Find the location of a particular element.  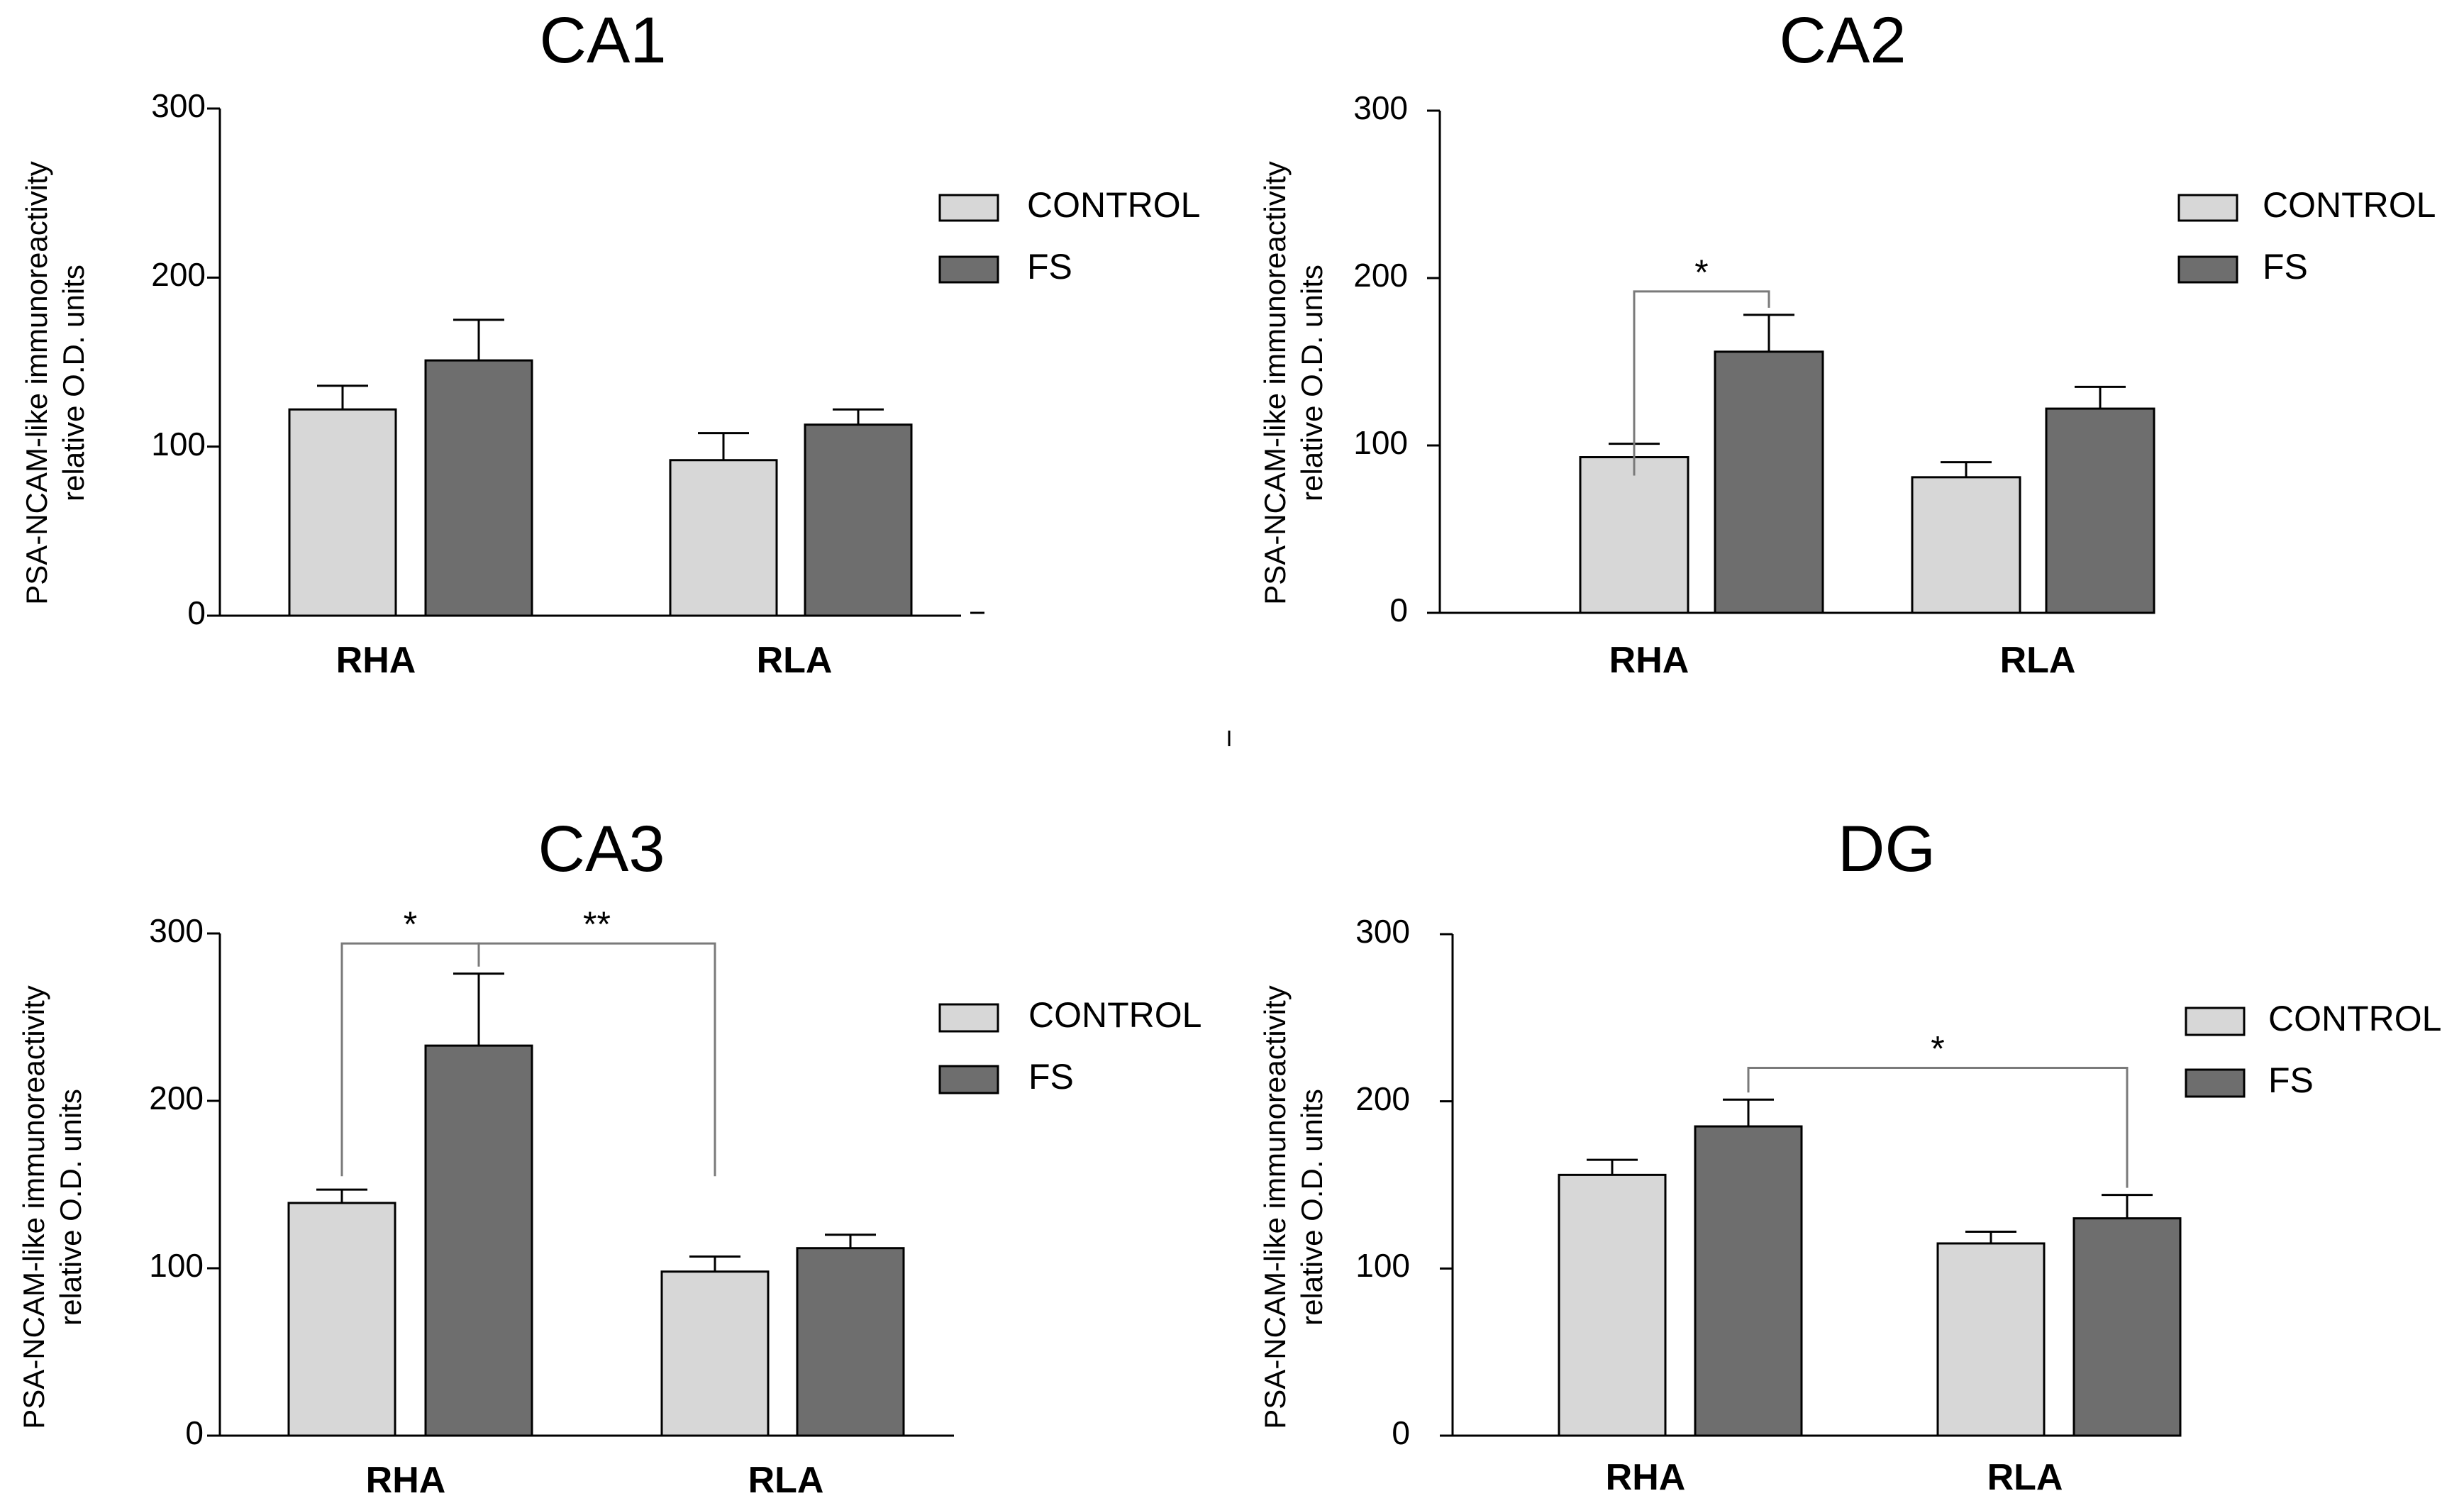

chart-marks-ca2: * is located at coordinates (1791, 361).